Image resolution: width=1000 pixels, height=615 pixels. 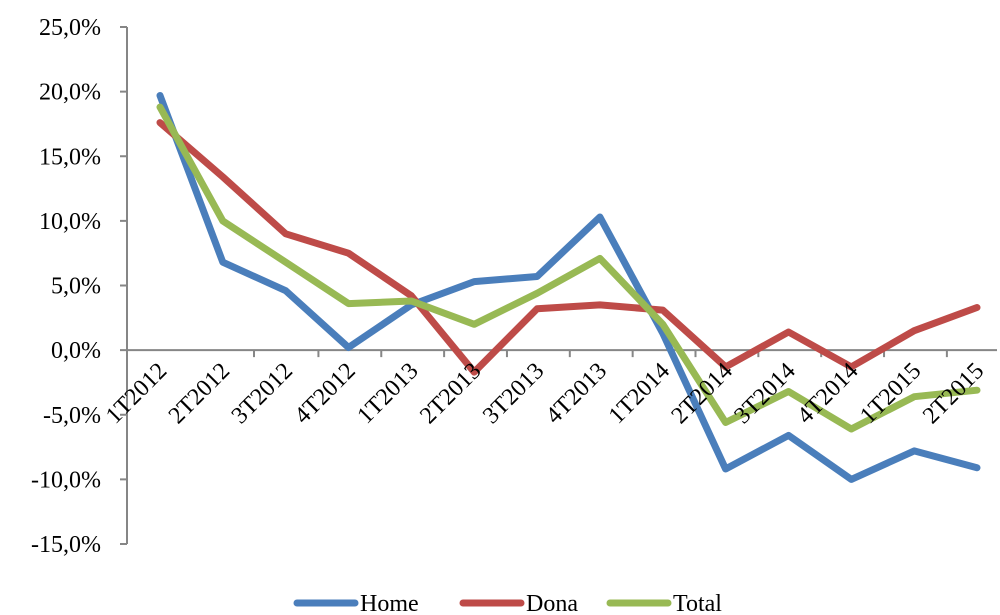 What do you see at coordinates (70, 222) in the screenshot?
I see `y-tick-label: 10,0%` at bounding box center [70, 222].